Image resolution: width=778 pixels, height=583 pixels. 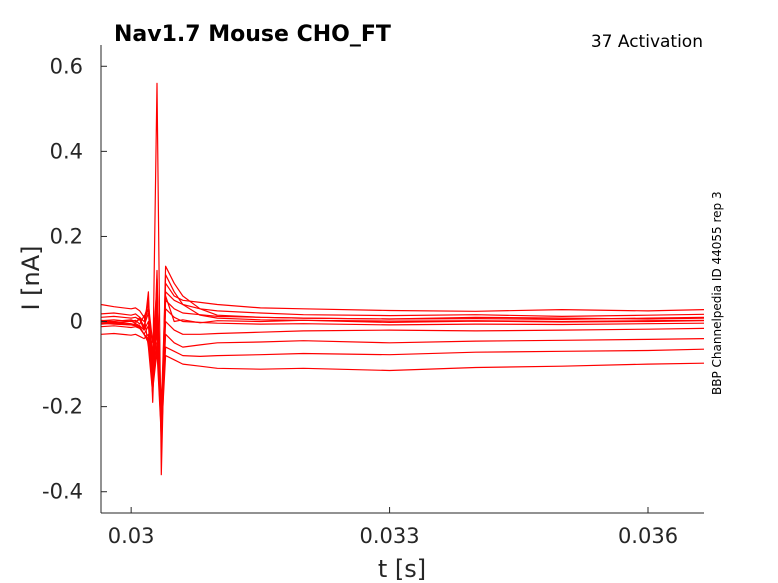 What do you see at coordinates (647, 42) in the screenshot?
I see `chart-subtitle: 37 Activation` at bounding box center [647, 42].